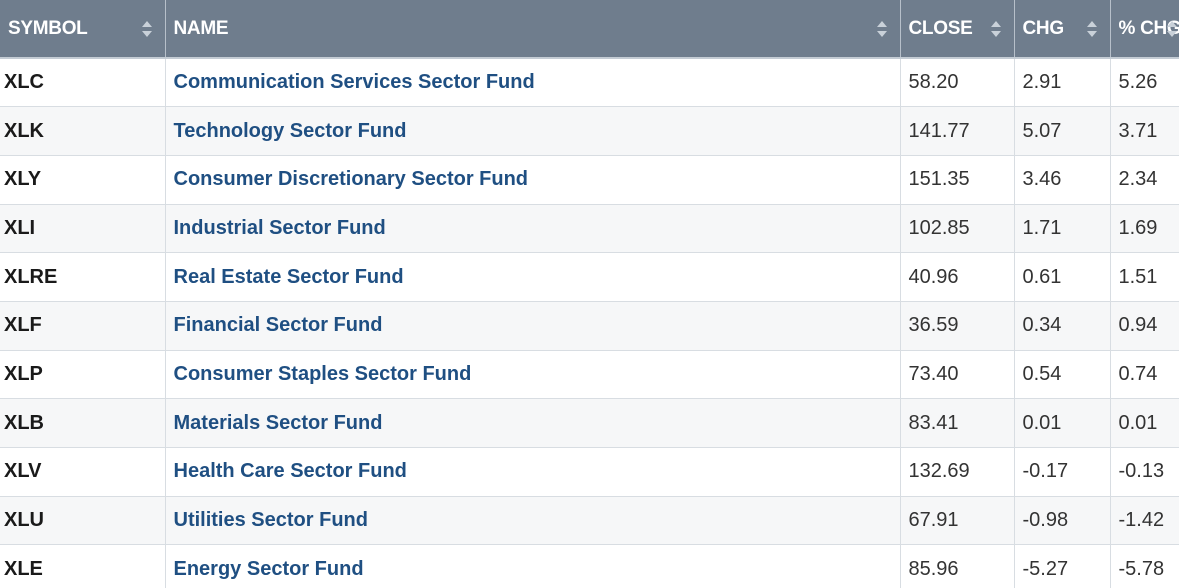  I want to click on fund-name-link: Financial Sector Fund, so click(278, 325).